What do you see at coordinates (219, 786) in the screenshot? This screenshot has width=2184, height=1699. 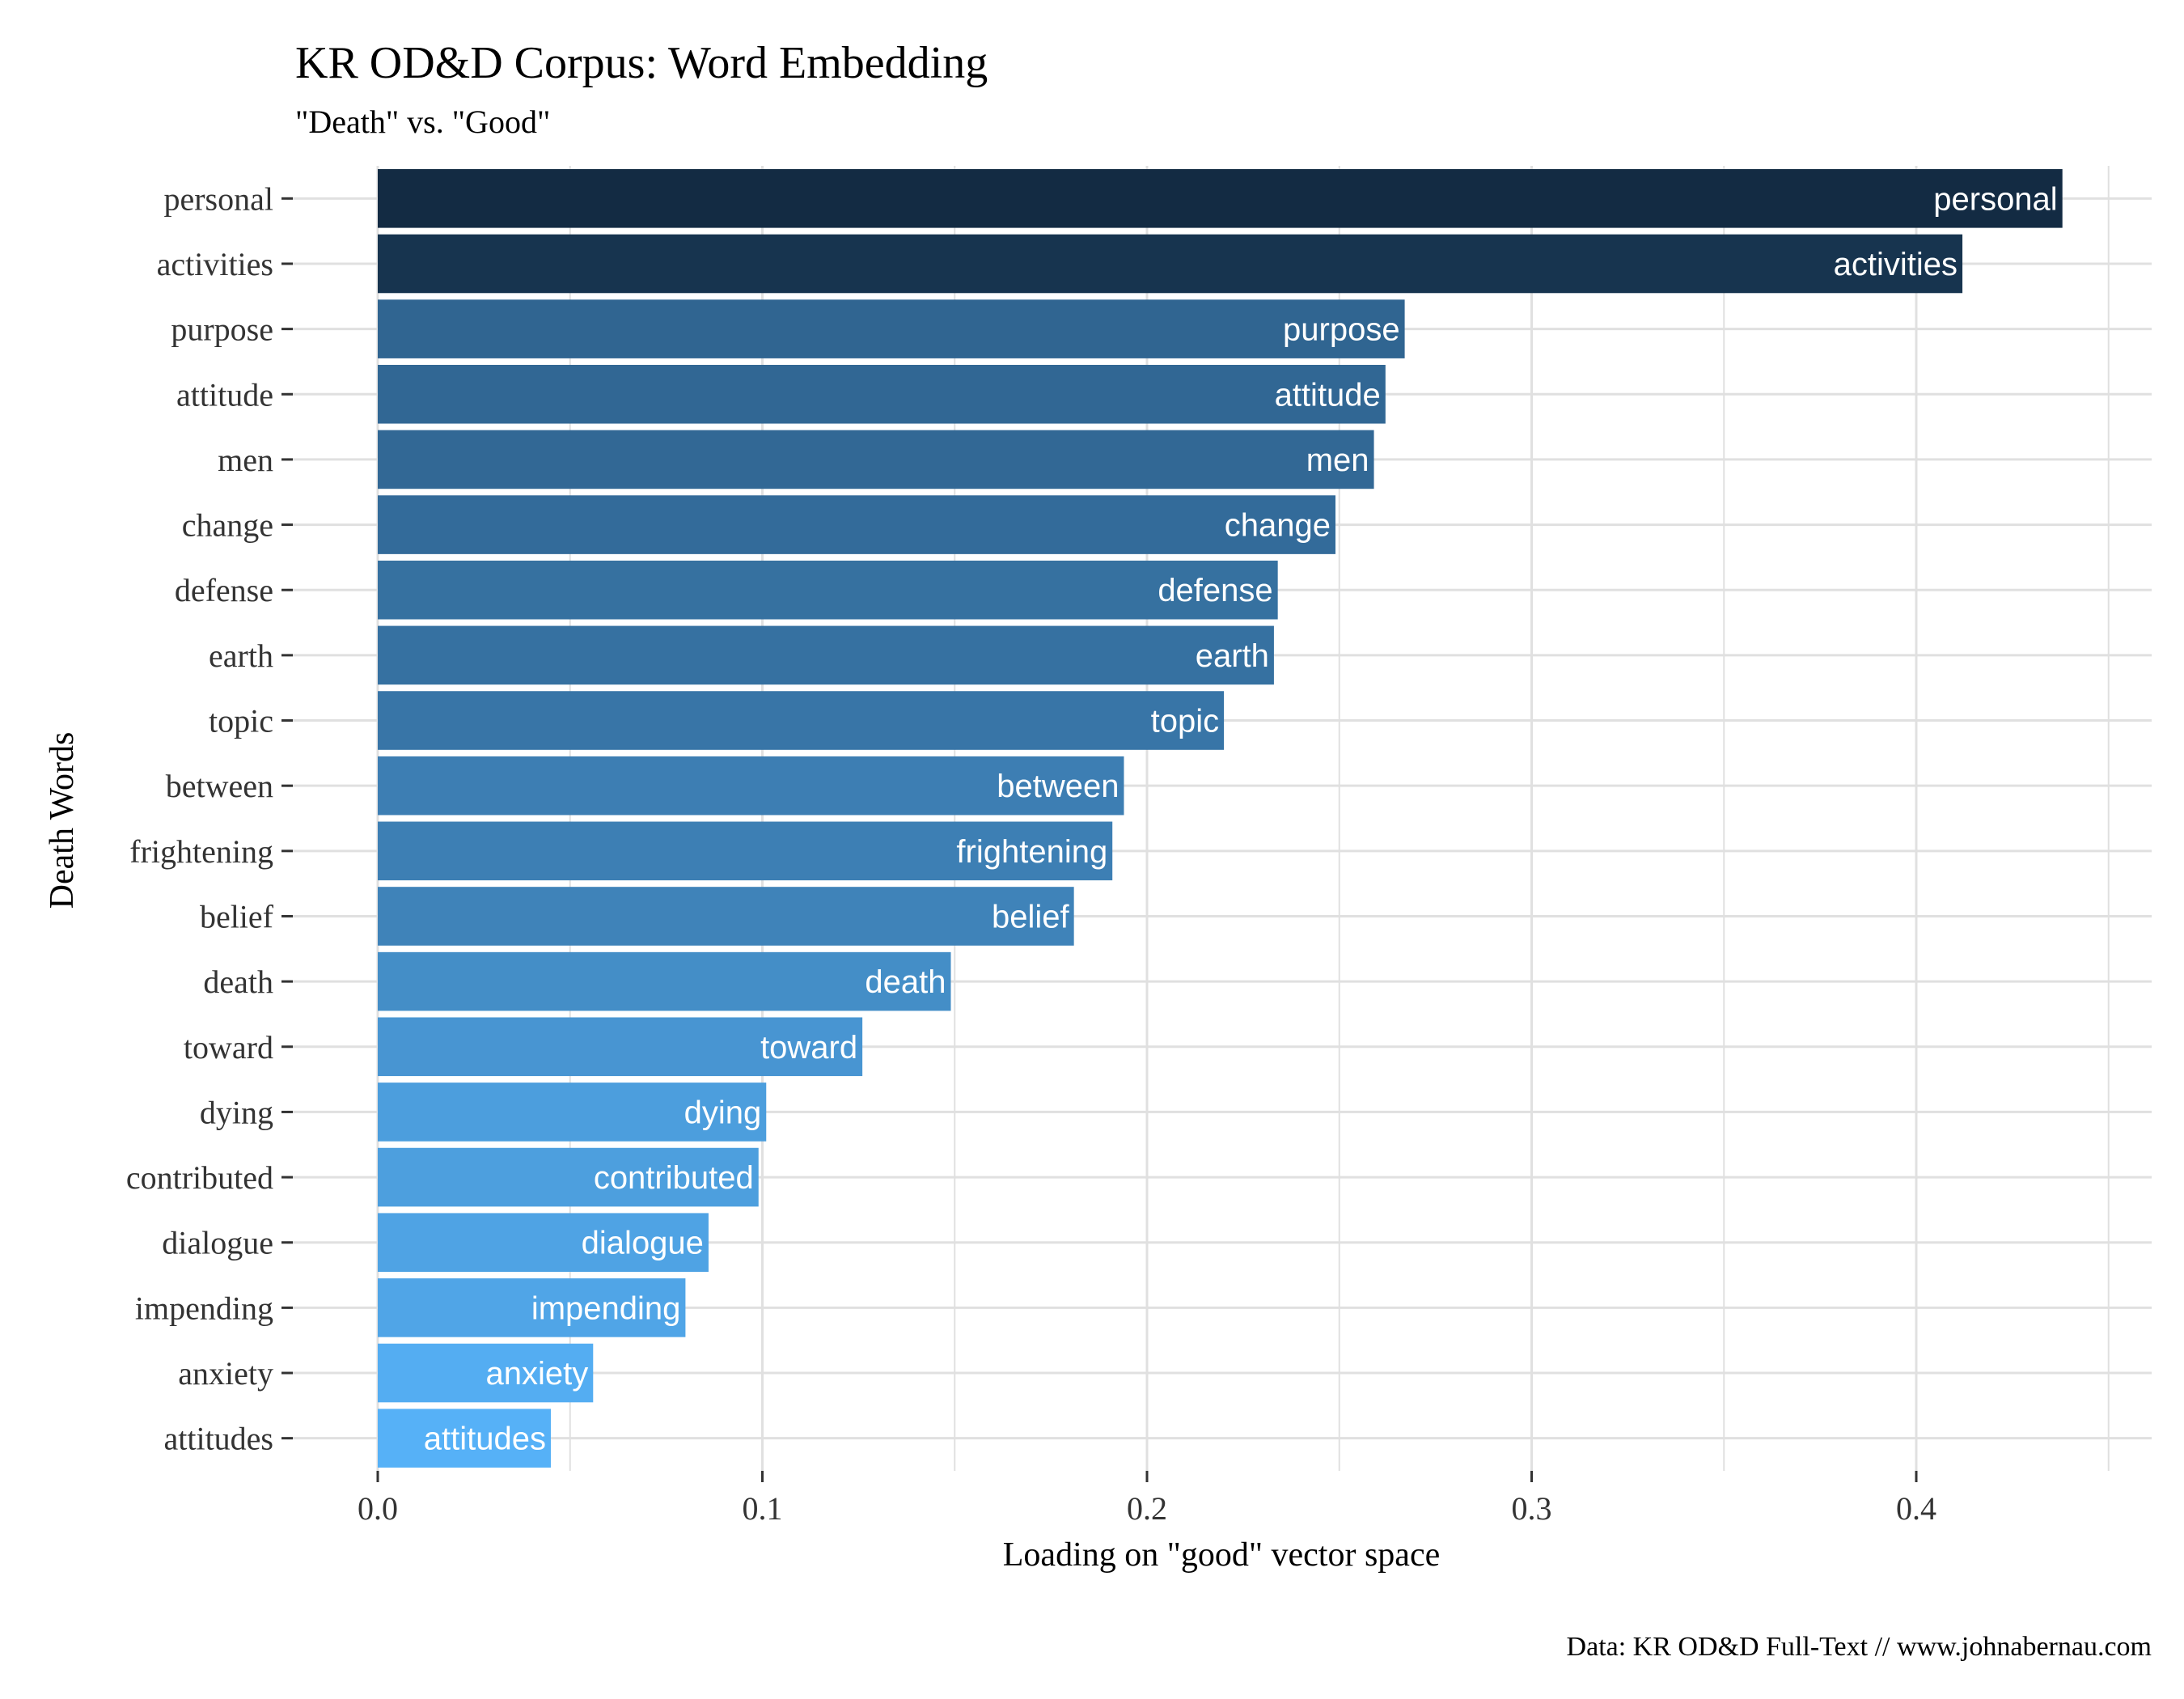 I see `y-tick-label-between: between` at bounding box center [219, 786].